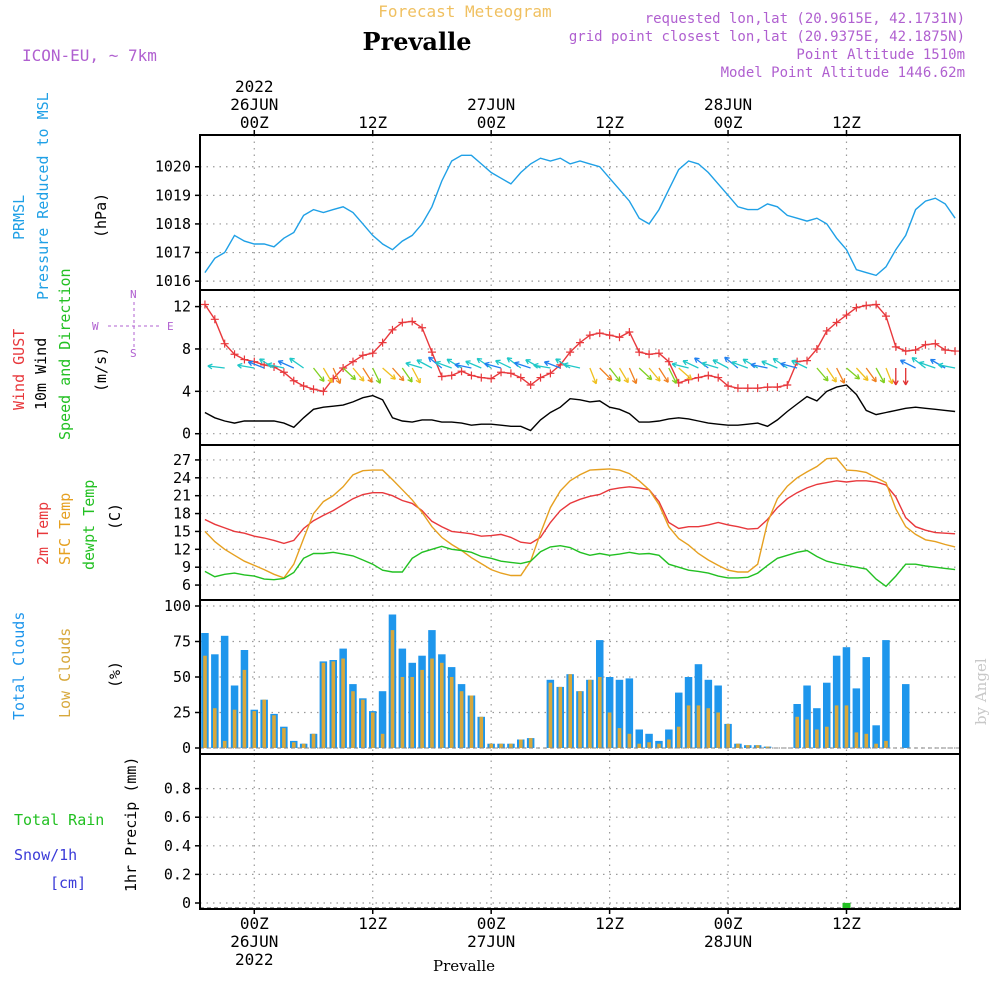  What do you see at coordinates (182, 478) in the screenshot?
I see `y-tick-label: 24` at bounding box center [182, 478].